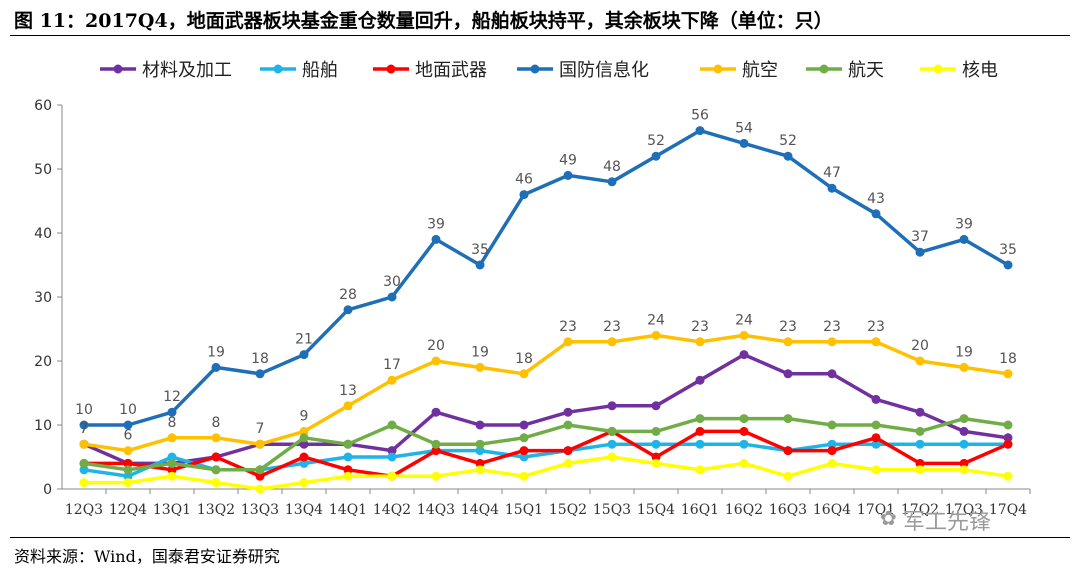 The height and width of the screenshot is (568, 1080). What do you see at coordinates (260, 429) in the screenshot?
I see `data-label: 7` at bounding box center [260, 429].